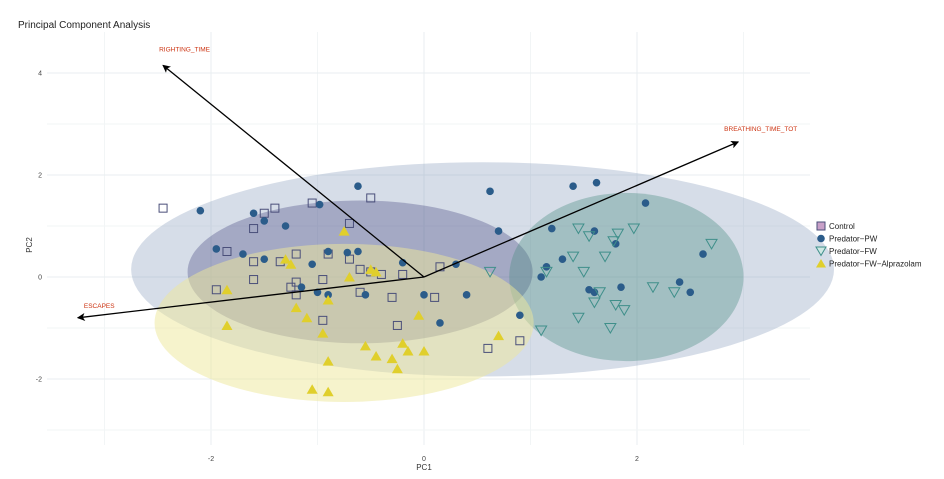 This screenshot has width=944, height=479. What do you see at coordinates (853, 239) in the screenshot?
I see `legend-label: Predator−PW` at bounding box center [853, 239].